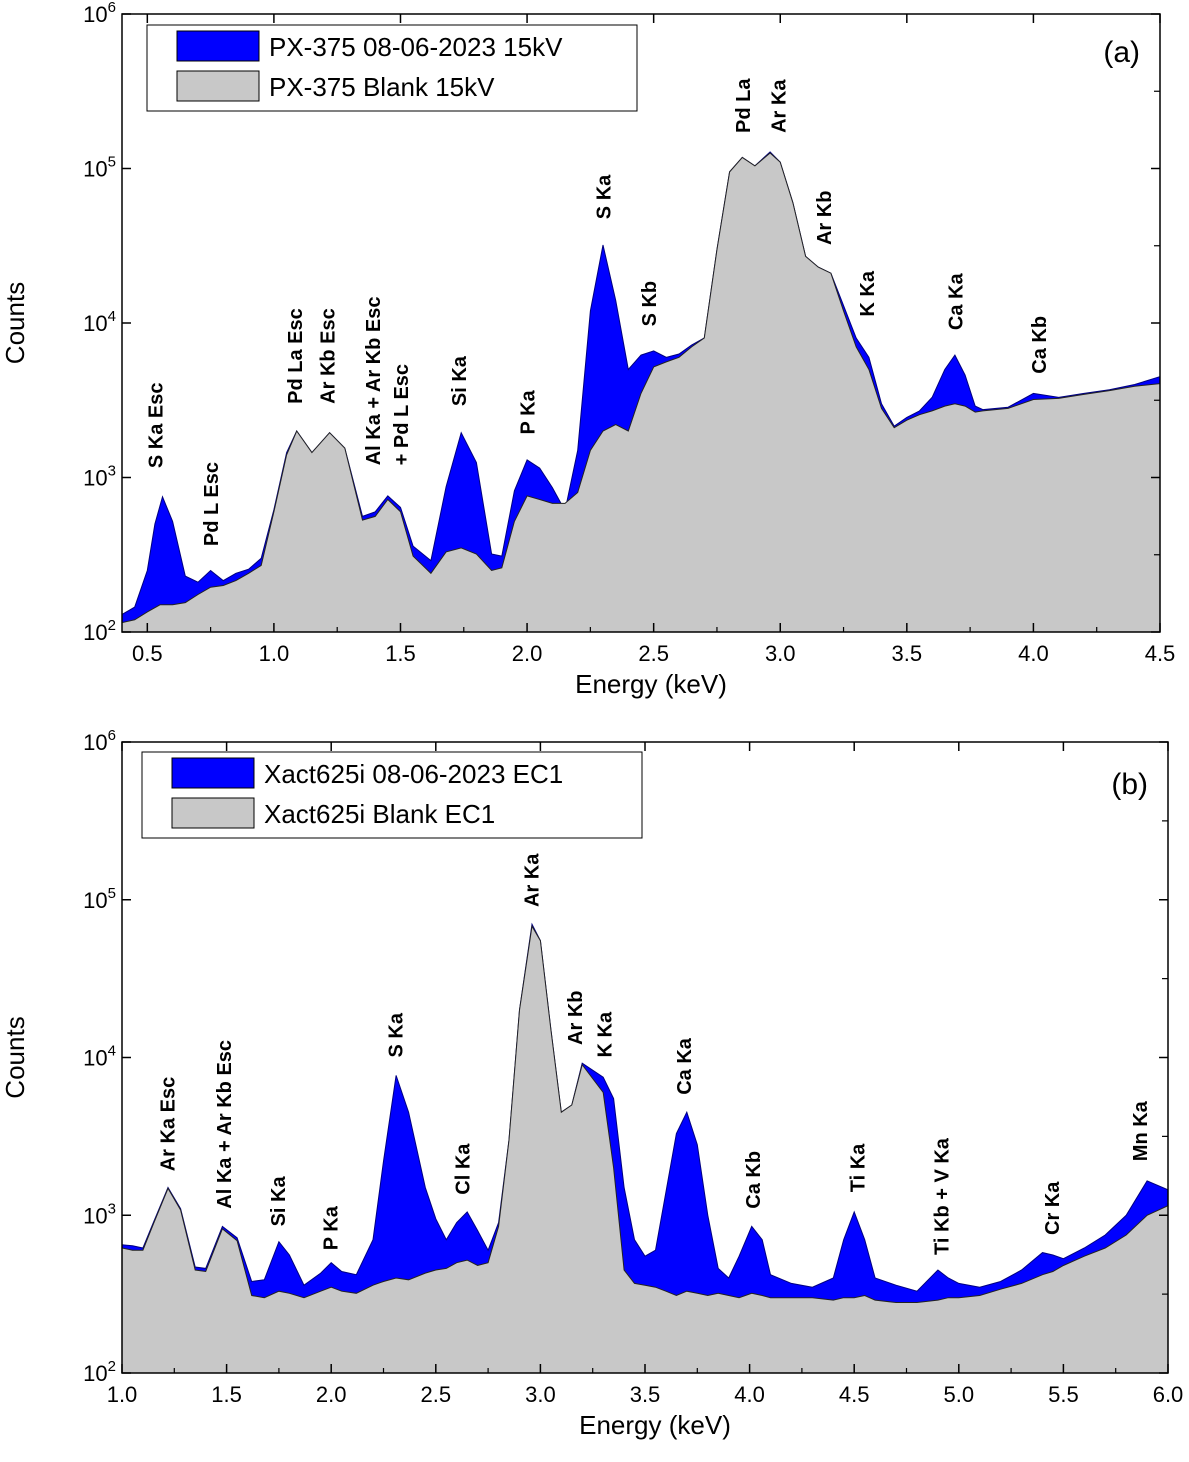 Image resolution: width=1189 pixels, height=1462 pixels. I want to click on x-tick-label: 6.0, so click(1168, 1394).